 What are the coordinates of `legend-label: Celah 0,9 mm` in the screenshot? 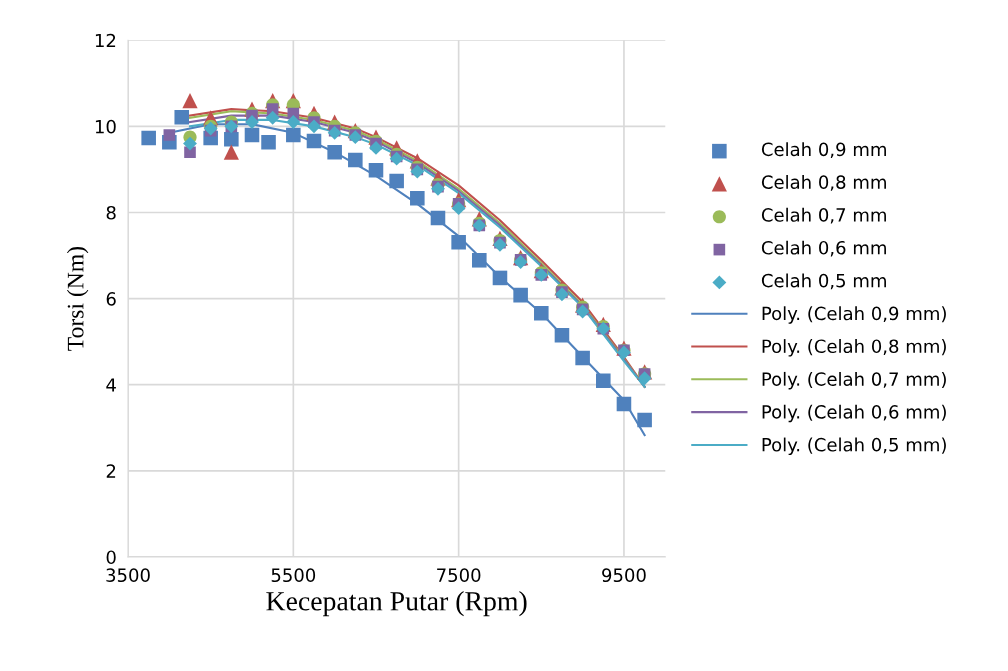 It's located at (823, 150).